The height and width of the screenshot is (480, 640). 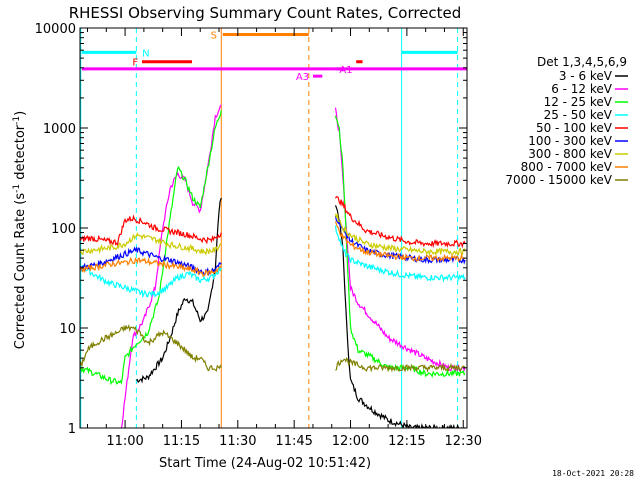 What do you see at coordinates (582, 89) in the screenshot?
I see `legend-label-1: 6 - 12 keV` at bounding box center [582, 89].